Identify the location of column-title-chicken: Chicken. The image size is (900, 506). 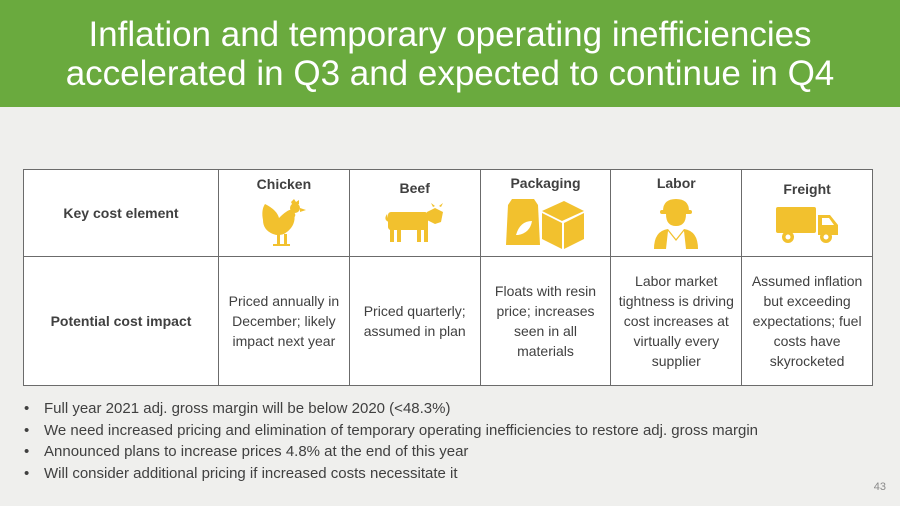
(284, 184).